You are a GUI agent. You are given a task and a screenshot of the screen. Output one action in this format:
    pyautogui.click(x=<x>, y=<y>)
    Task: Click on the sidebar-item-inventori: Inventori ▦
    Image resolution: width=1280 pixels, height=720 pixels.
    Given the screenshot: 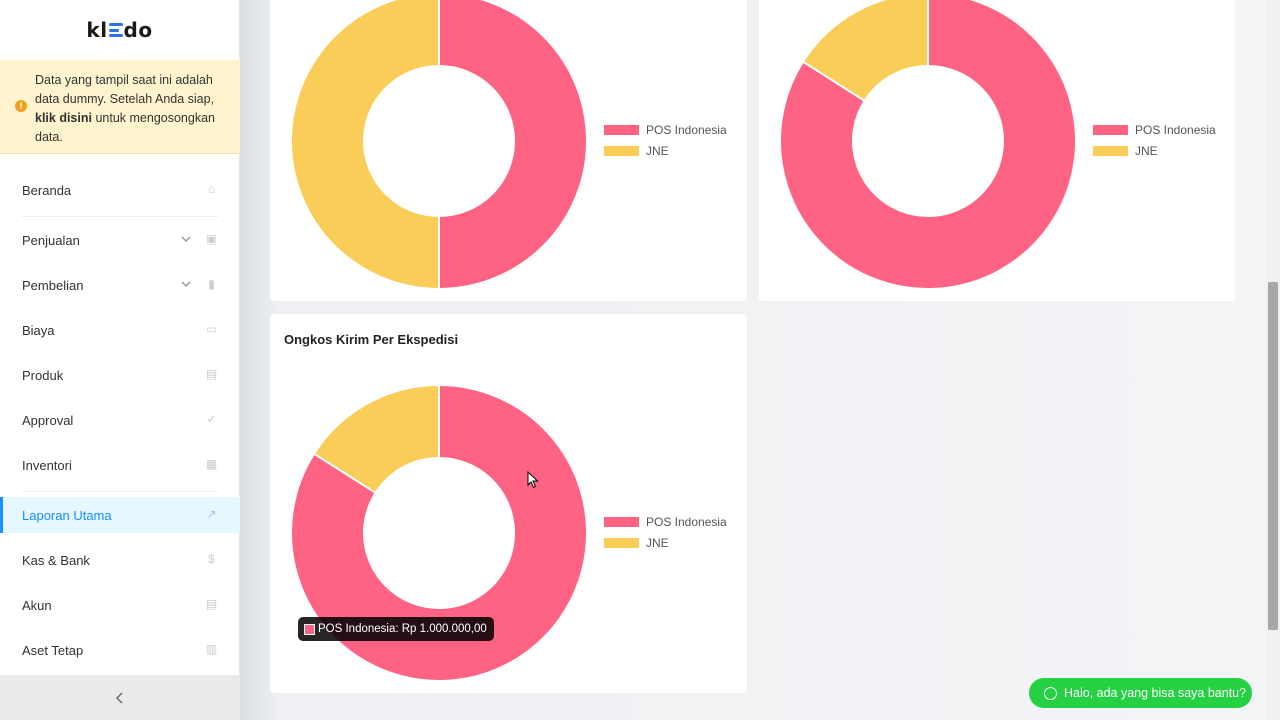 What is the action you would take?
    pyautogui.click(x=120, y=465)
    